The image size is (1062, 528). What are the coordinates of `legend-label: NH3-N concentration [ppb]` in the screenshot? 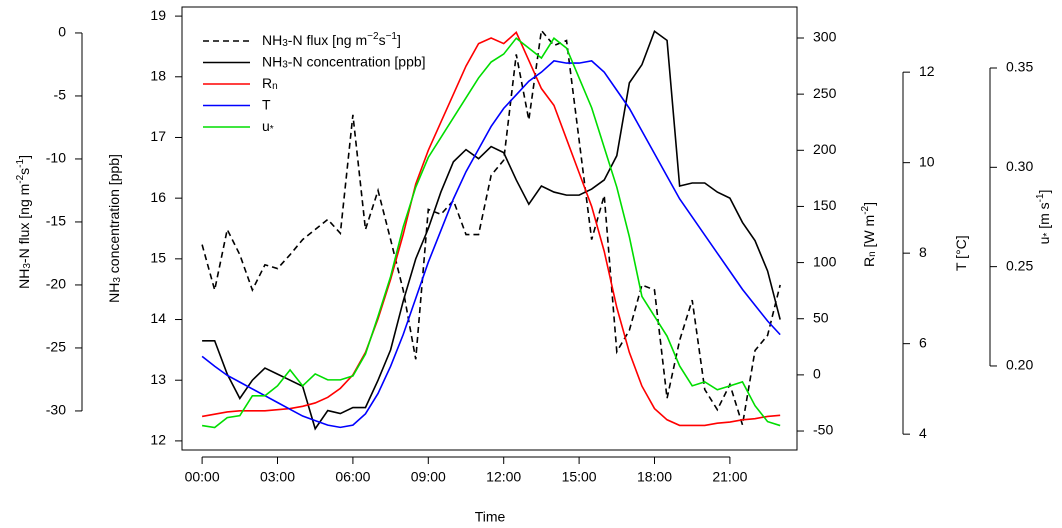 It's located at (344, 61).